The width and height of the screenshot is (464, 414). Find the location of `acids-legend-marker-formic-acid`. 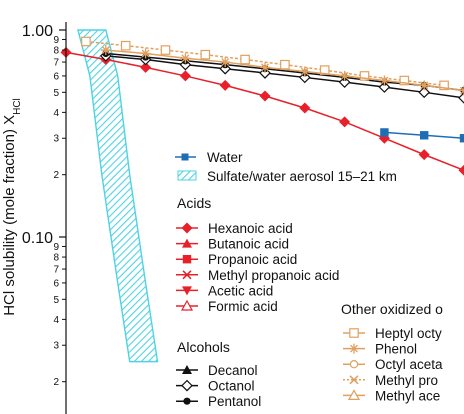

acids-legend-marker-formic-acid is located at coordinates (187, 305).